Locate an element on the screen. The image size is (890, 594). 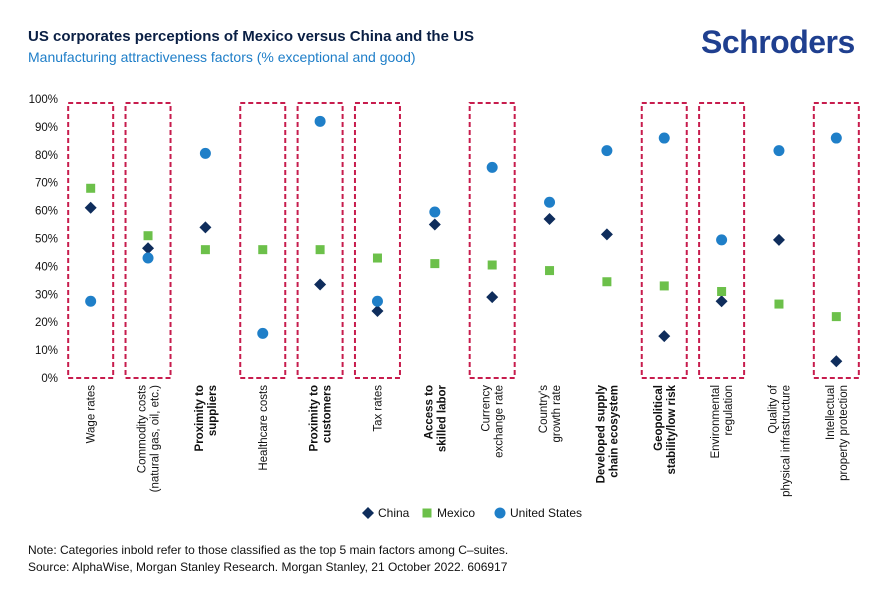
category-label: Intellectualproperty protection is located at coordinates (837, 433).